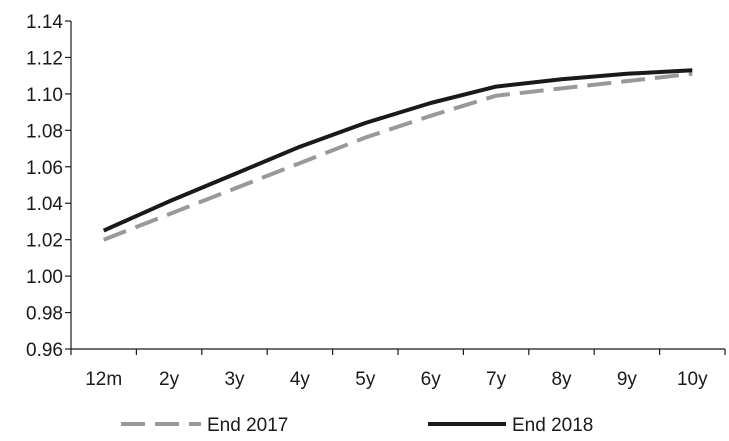 The width and height of the screenshot is (729, 441). What do you see at coordinates (169, 379) in the screenshot?
I see `x-tick-label: 2y` at bounding box center [169, 379].